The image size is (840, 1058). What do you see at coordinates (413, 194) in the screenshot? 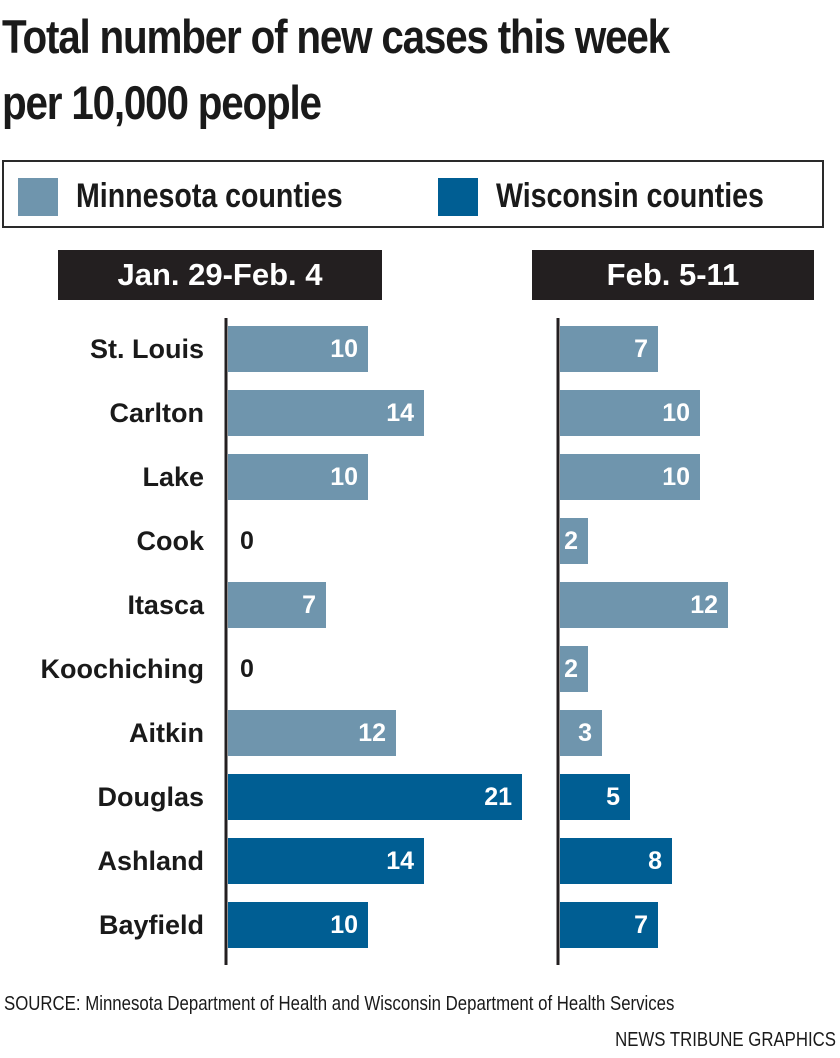
I see `legend: Minnesota counties Wisconsin counties` at bounding box center [413, 194].